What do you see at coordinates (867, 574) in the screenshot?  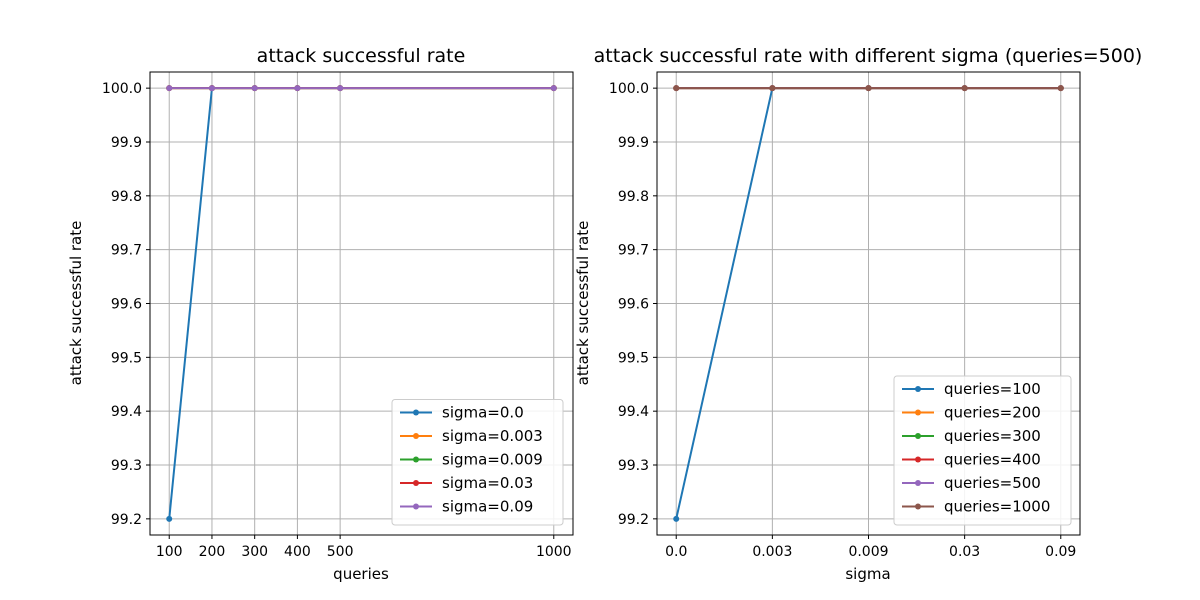 I see `chart-sigma-x-axis-label: sigma` at bounding box center [867, 574].